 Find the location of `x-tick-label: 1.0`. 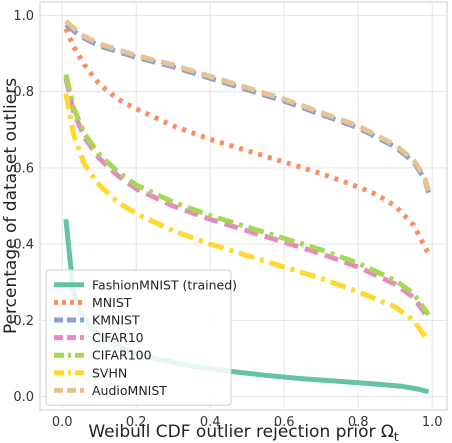

x-tick-label: 1.0 is located at coordinates (432, 422).